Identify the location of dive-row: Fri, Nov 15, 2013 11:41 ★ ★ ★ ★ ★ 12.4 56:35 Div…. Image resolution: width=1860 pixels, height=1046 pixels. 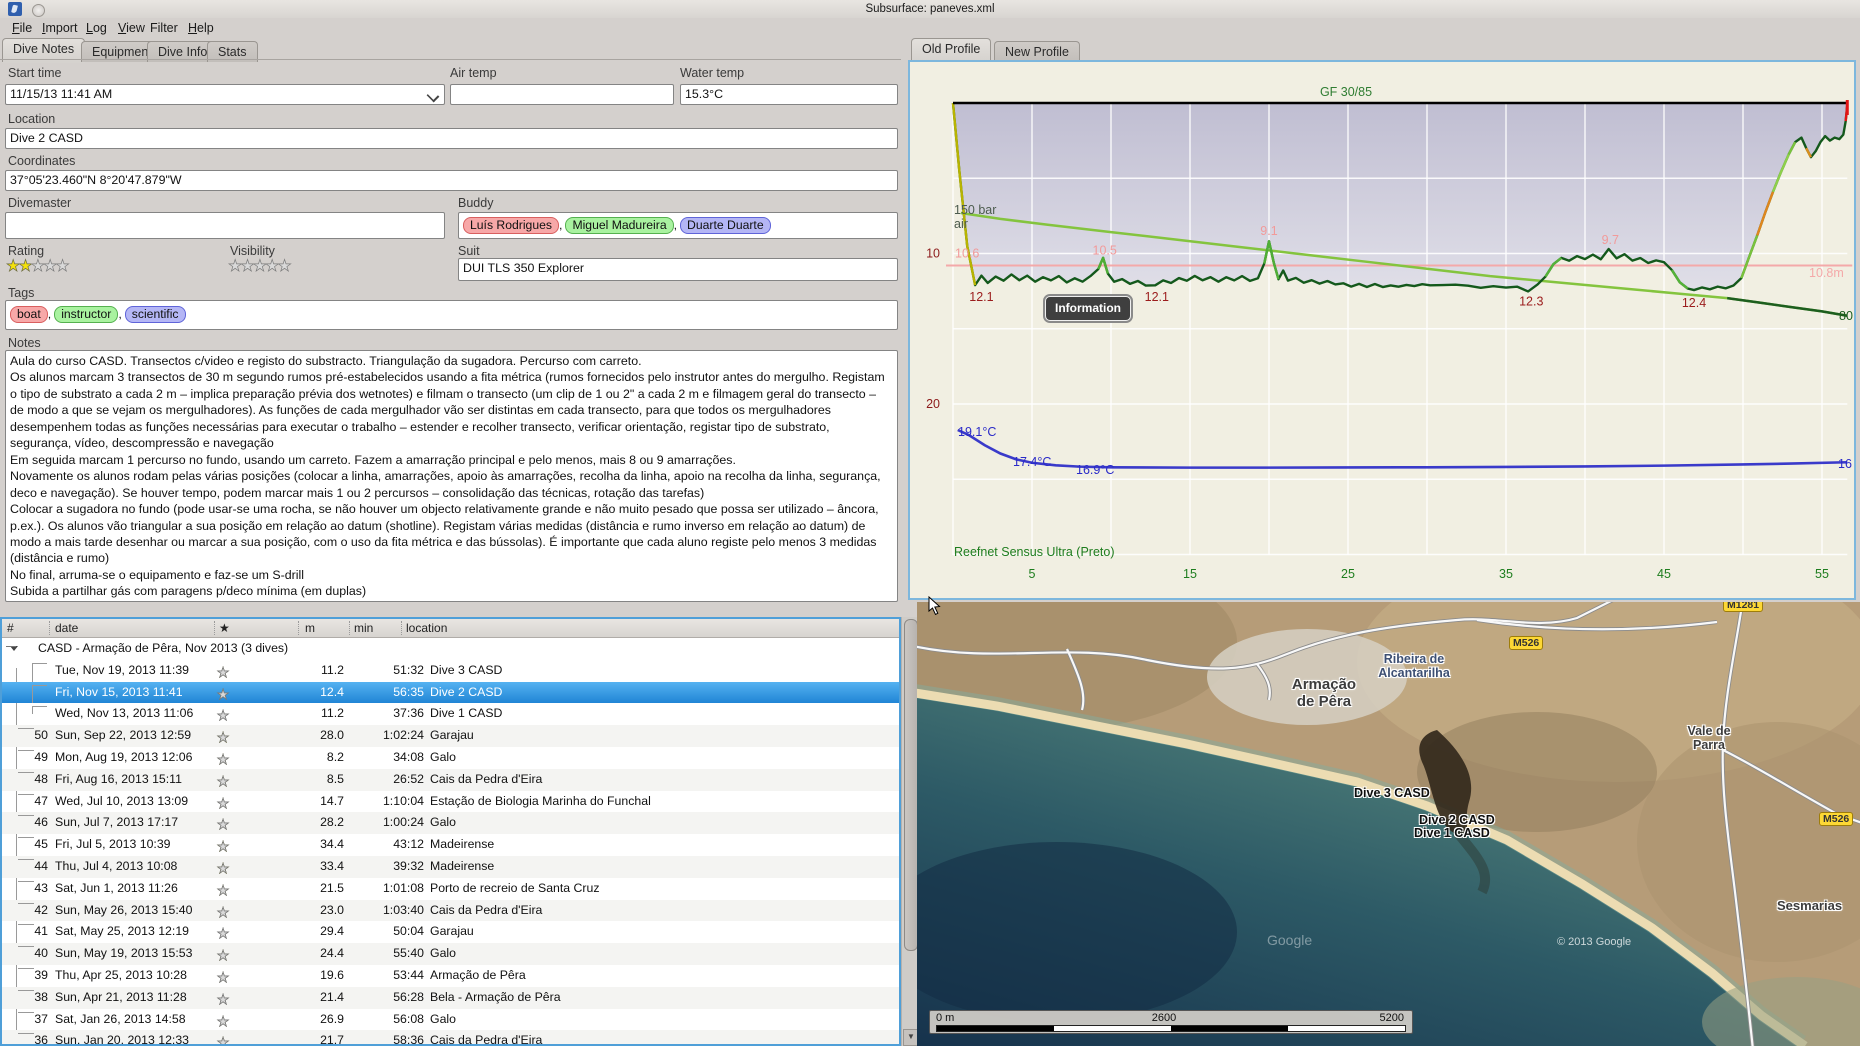
(450, 692).